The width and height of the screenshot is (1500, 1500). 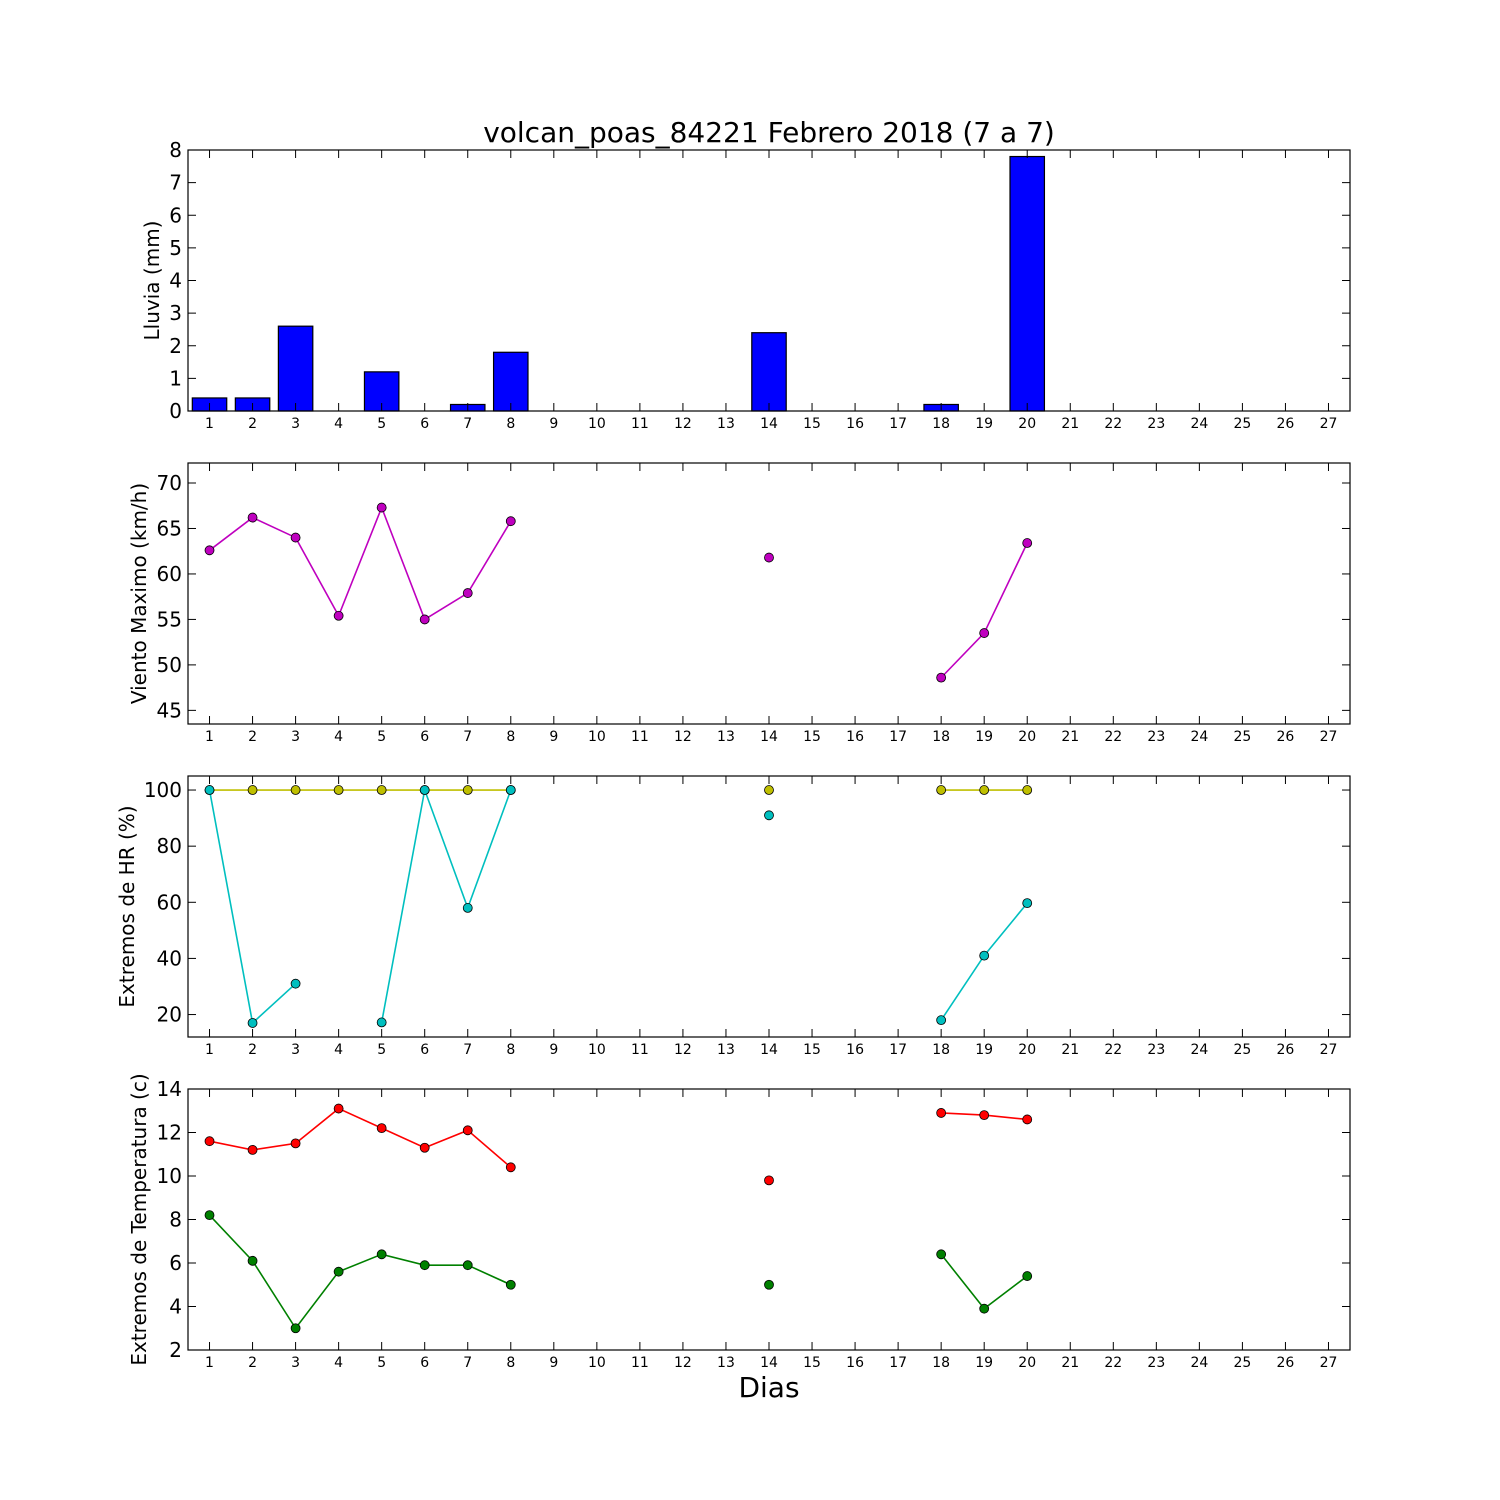 What do you see at coordinates (175, 346) in the screenshot?
I see `y-tick-label: 2` at bounding box center [175, 346].